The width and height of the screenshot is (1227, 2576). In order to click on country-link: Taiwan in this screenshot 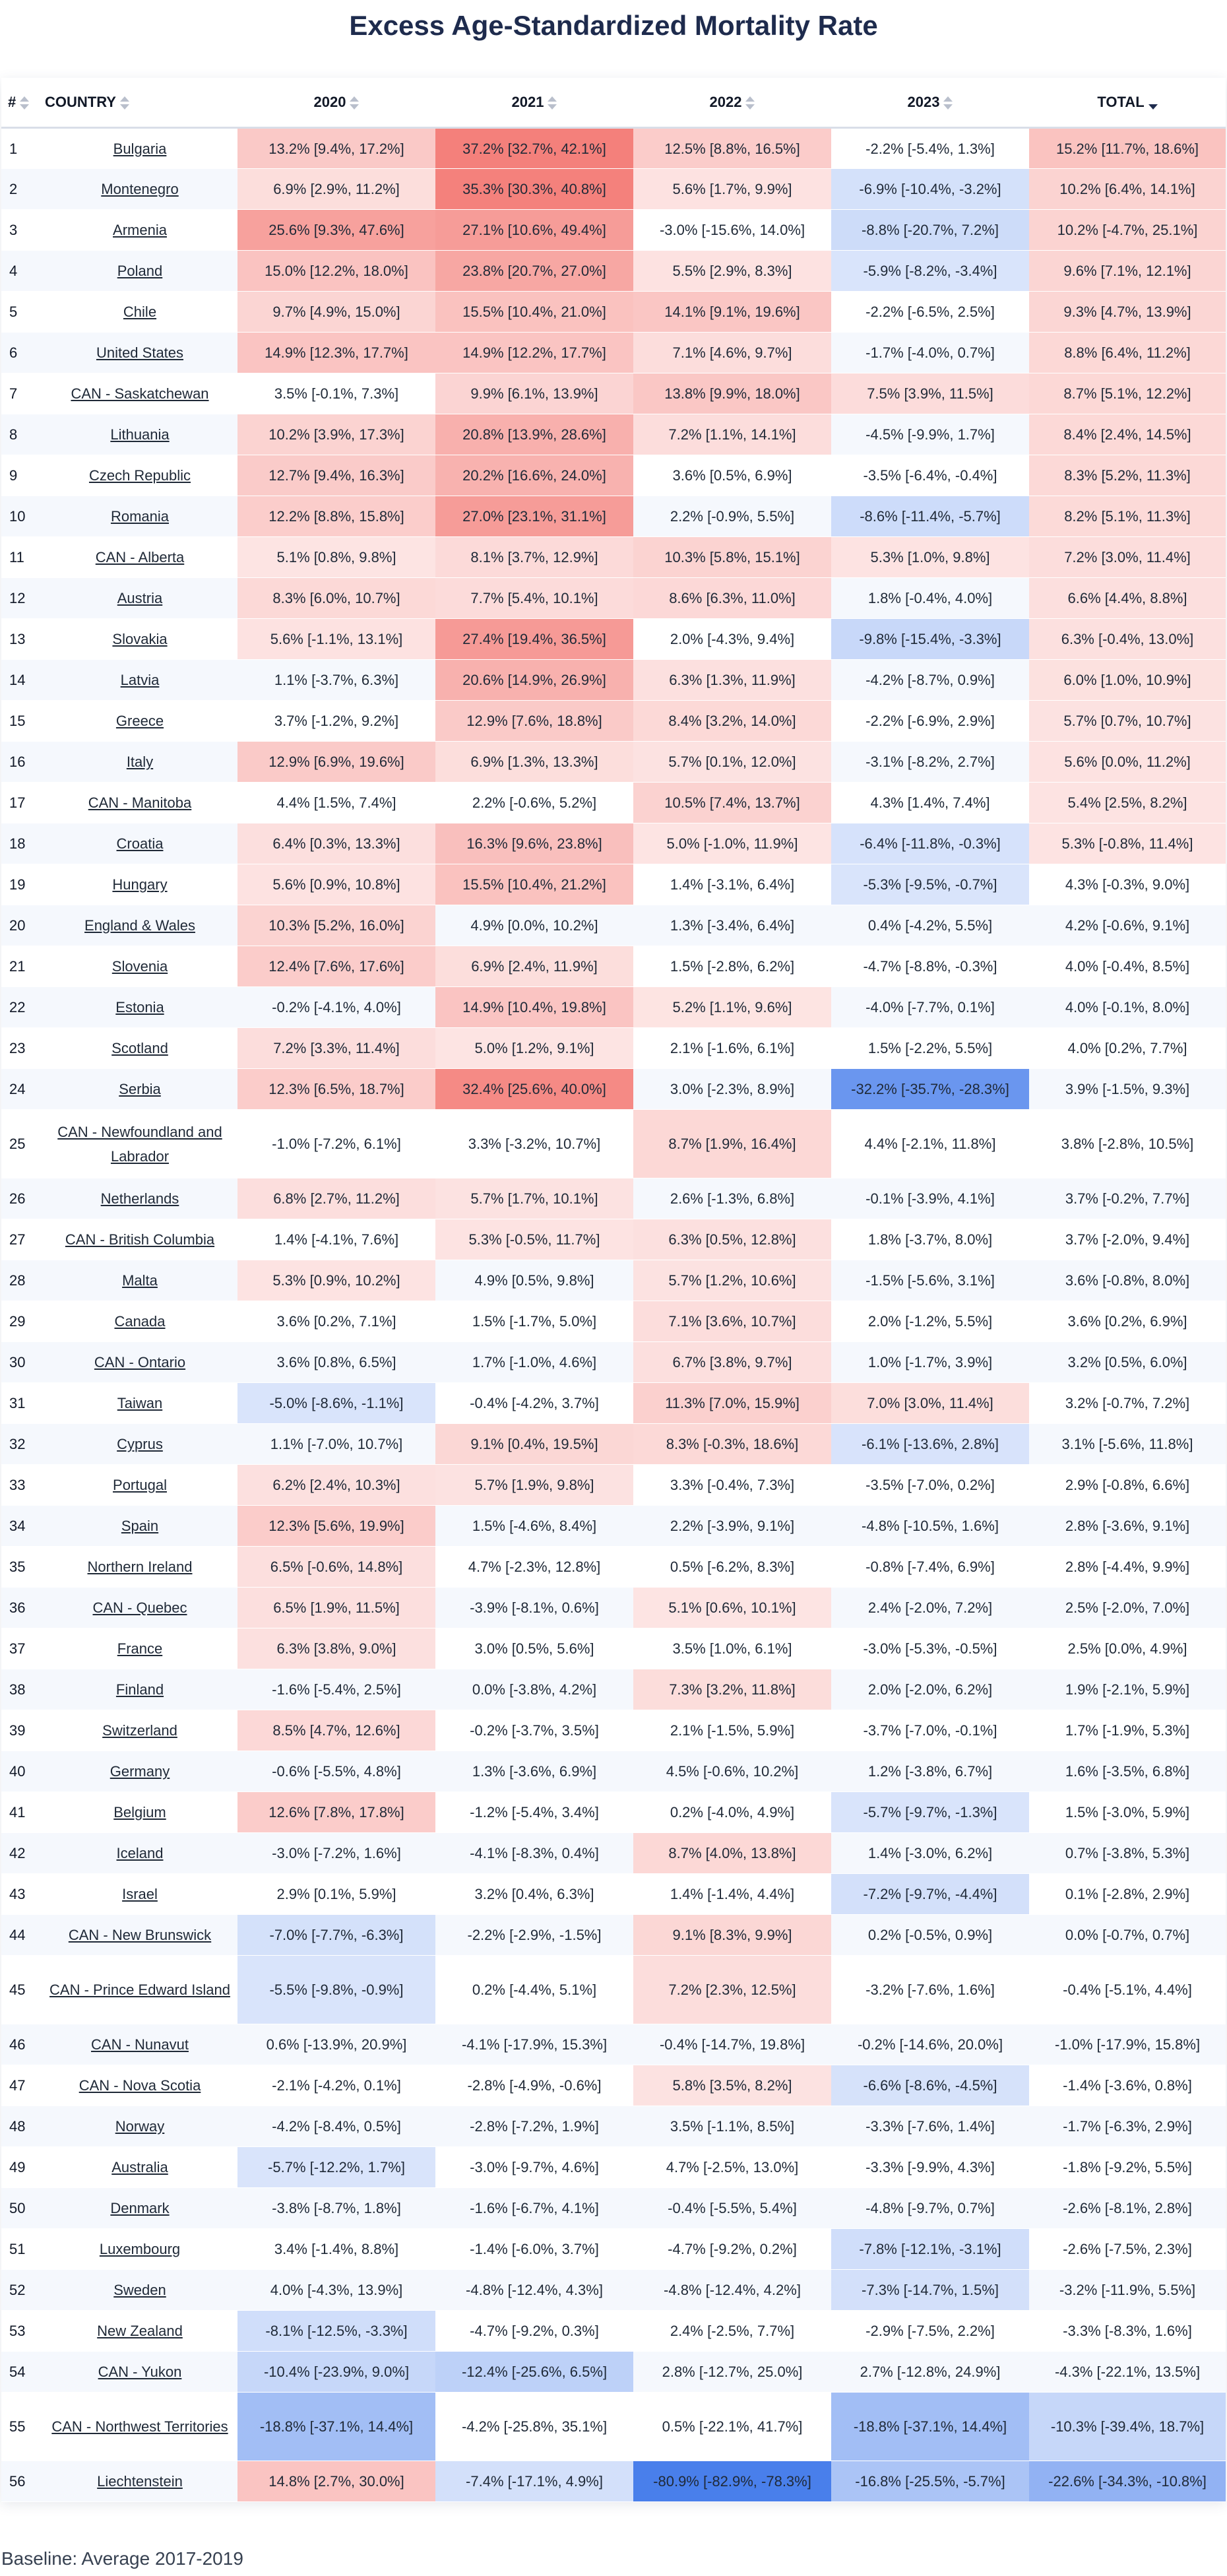, I will do `click(140, 1403)`.